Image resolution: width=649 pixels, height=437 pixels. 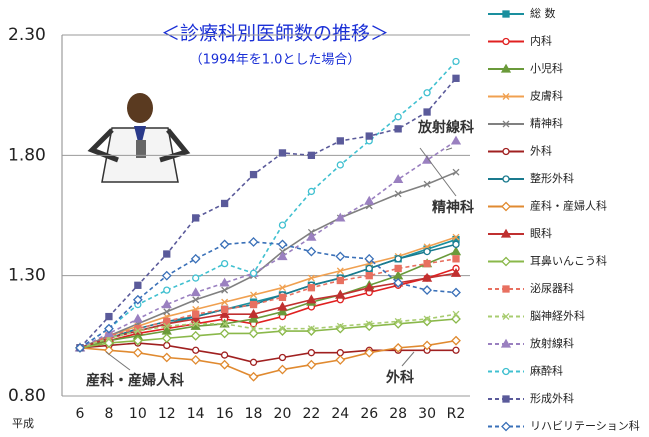 What do you see at coordinates (445, 127) in the screenshot?
I see `annotation: 放射線科` at bounding box center [445, 127].